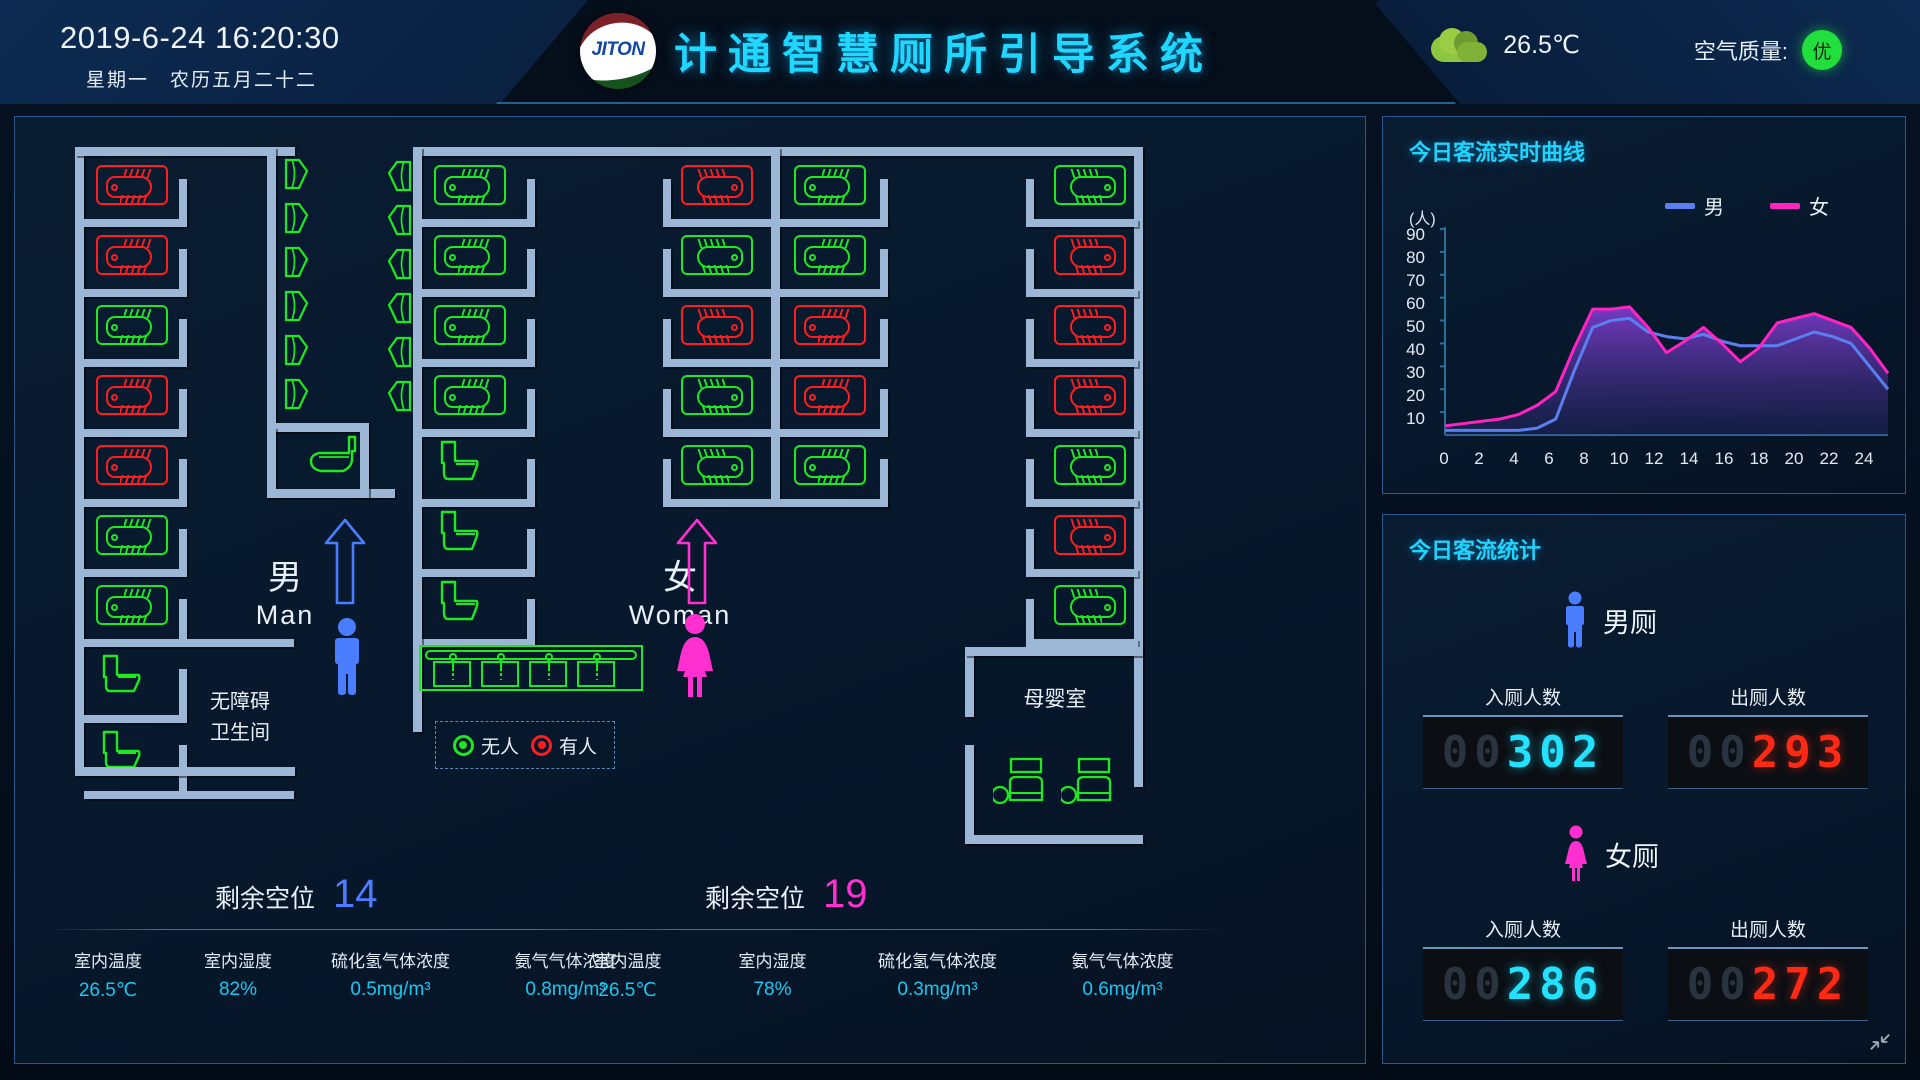  What do you see at coordinates (1497, 152) in the screenshot?
I see `chart-title: 今日客流实时曲线` at bounding box center [1497, 152].